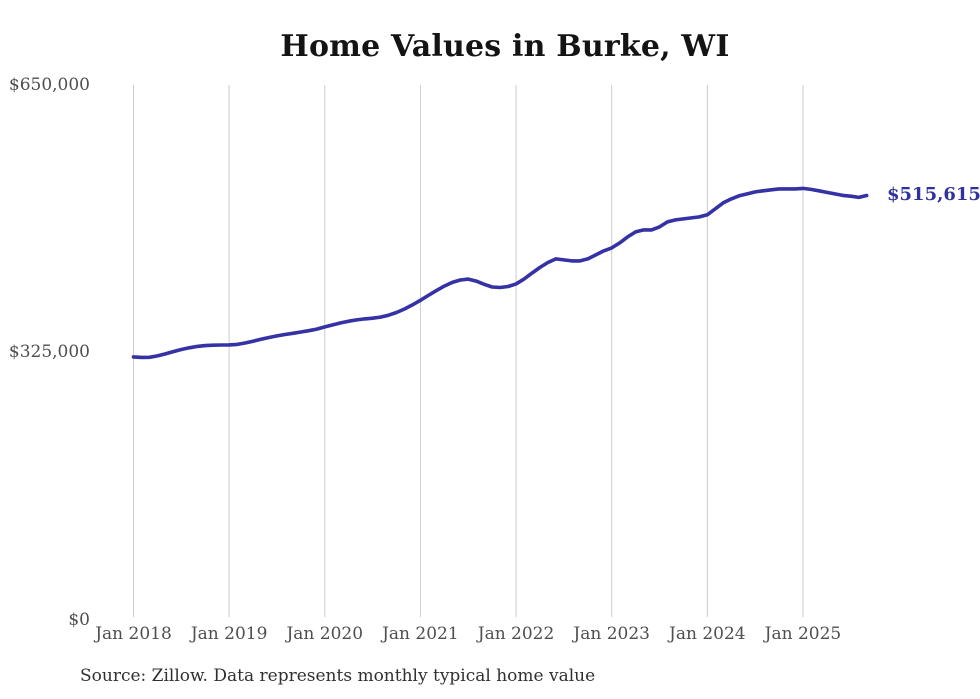 The image size is (980, 699). I want to click on x-tick-label: Jan 2018, so click(133, 634).